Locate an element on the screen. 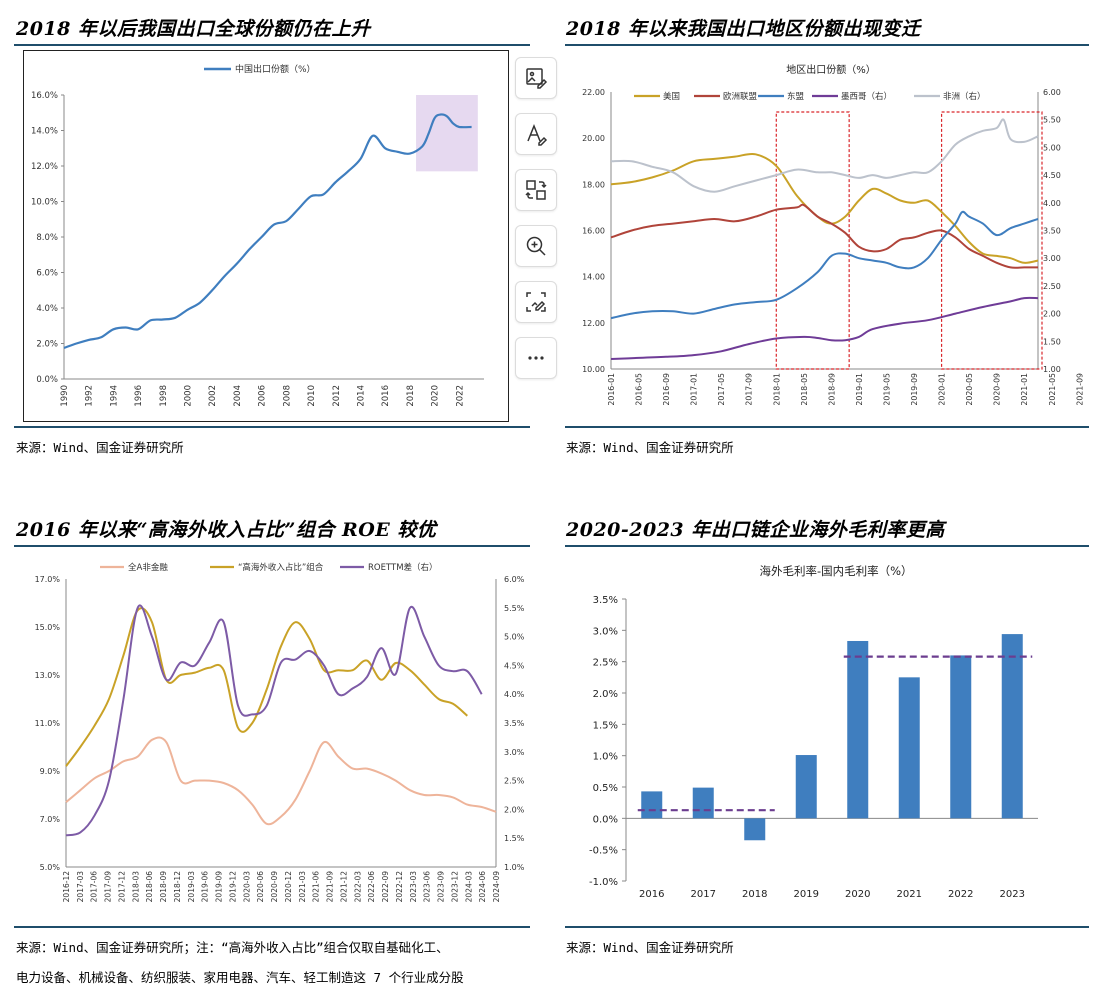  x-tick-label: 2020-06 is located at coordinates (260, 887).